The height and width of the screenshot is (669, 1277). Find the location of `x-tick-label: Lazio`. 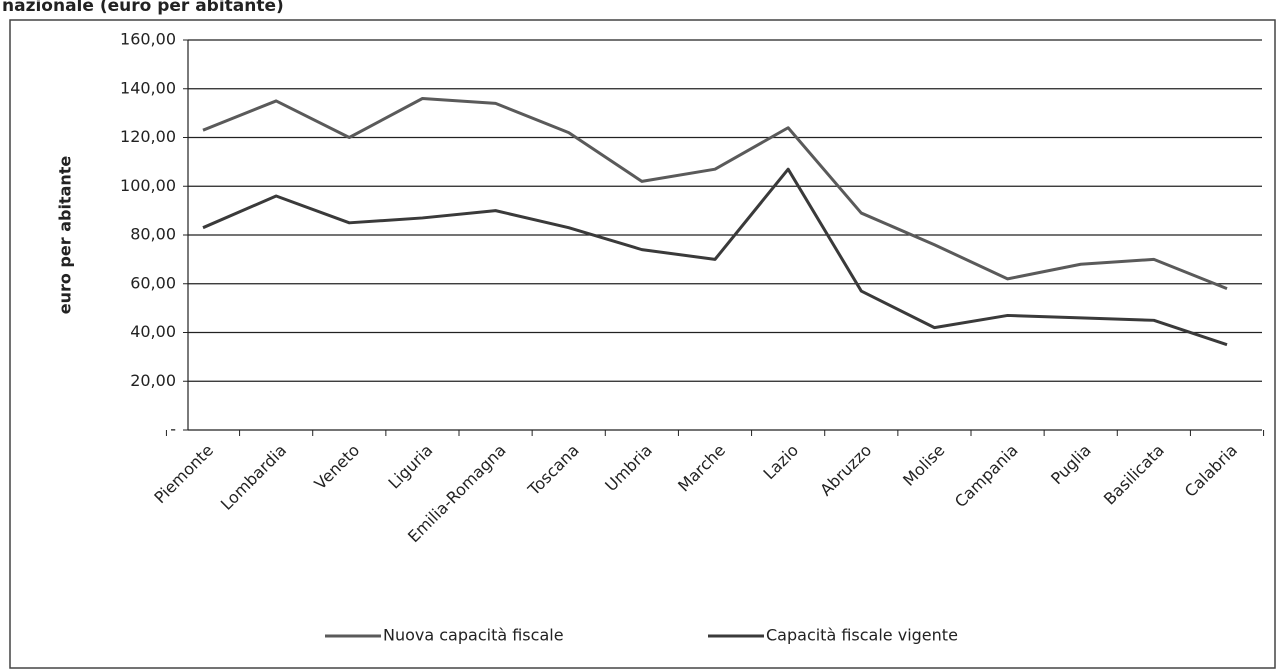

x-tick-label: Lazio is located at coordinates (780, 462).